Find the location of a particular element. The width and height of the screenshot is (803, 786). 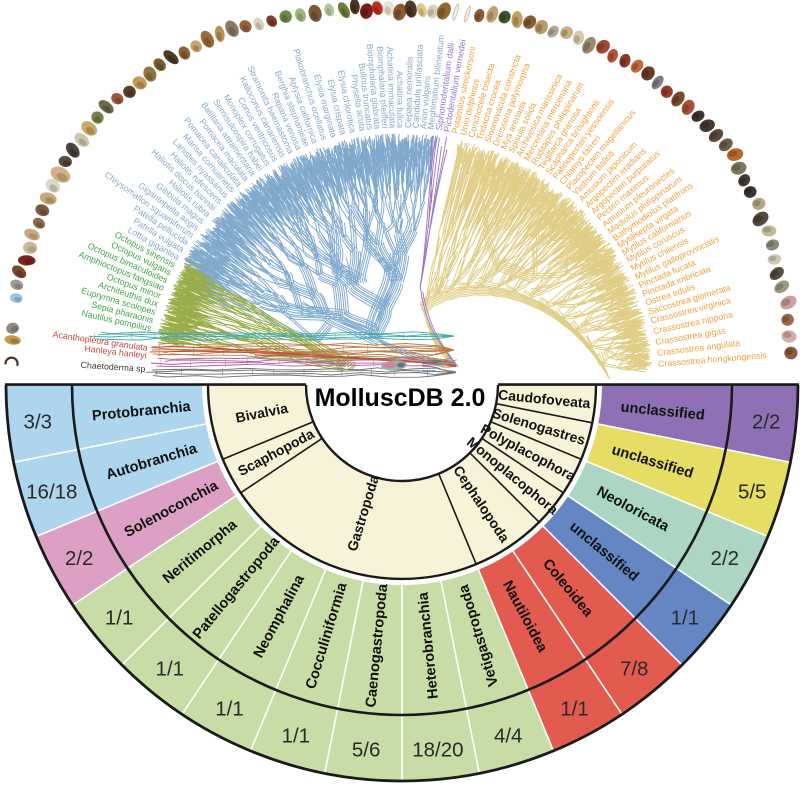

svg-text: MolluscDB 2.0 is located at coordinates (400, 398).